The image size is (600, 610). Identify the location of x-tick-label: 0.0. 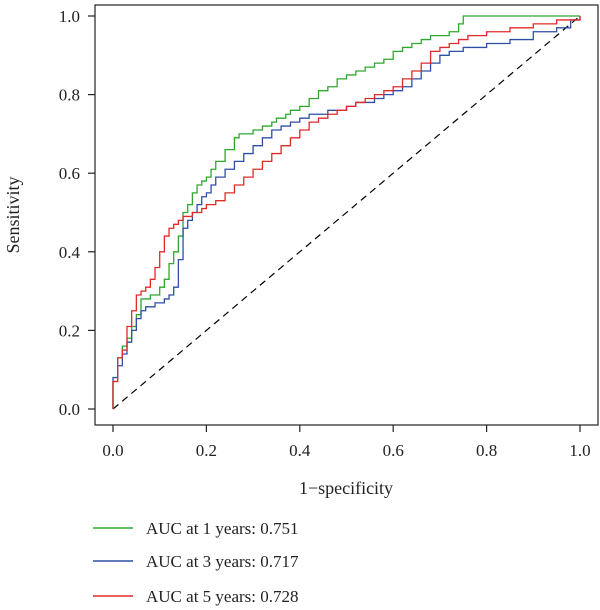
(112, 450).